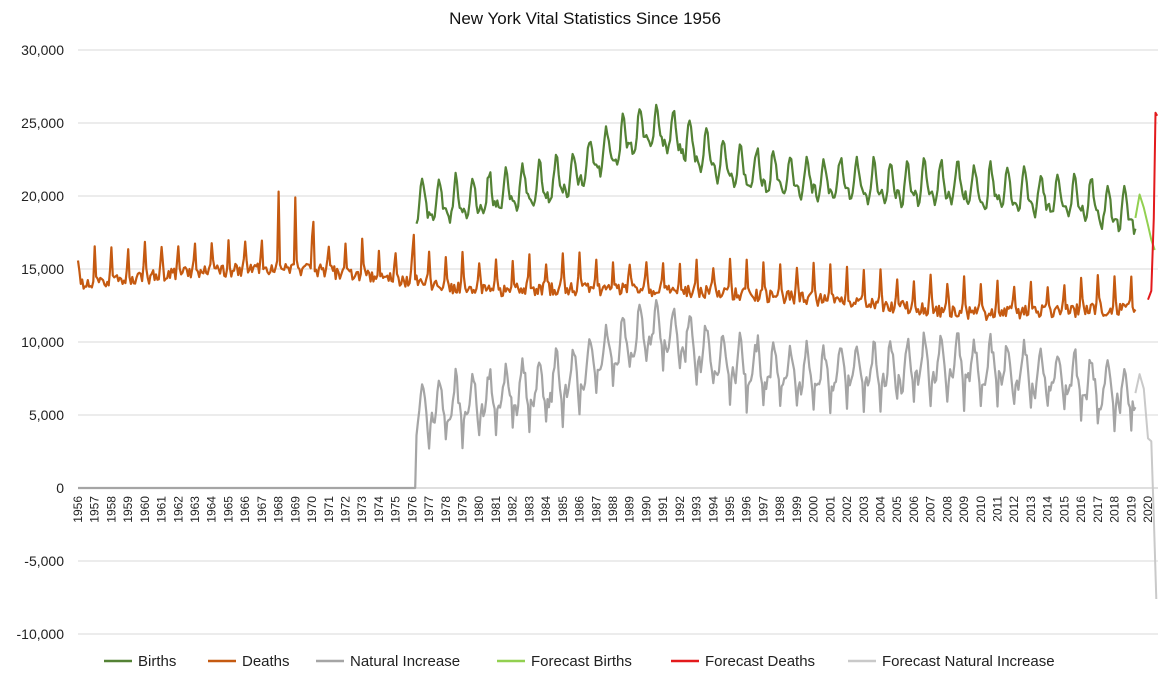  Describe the element at coordinates (897, 509) in the screenshot. I see `x-tick-label: 2005` at that location.